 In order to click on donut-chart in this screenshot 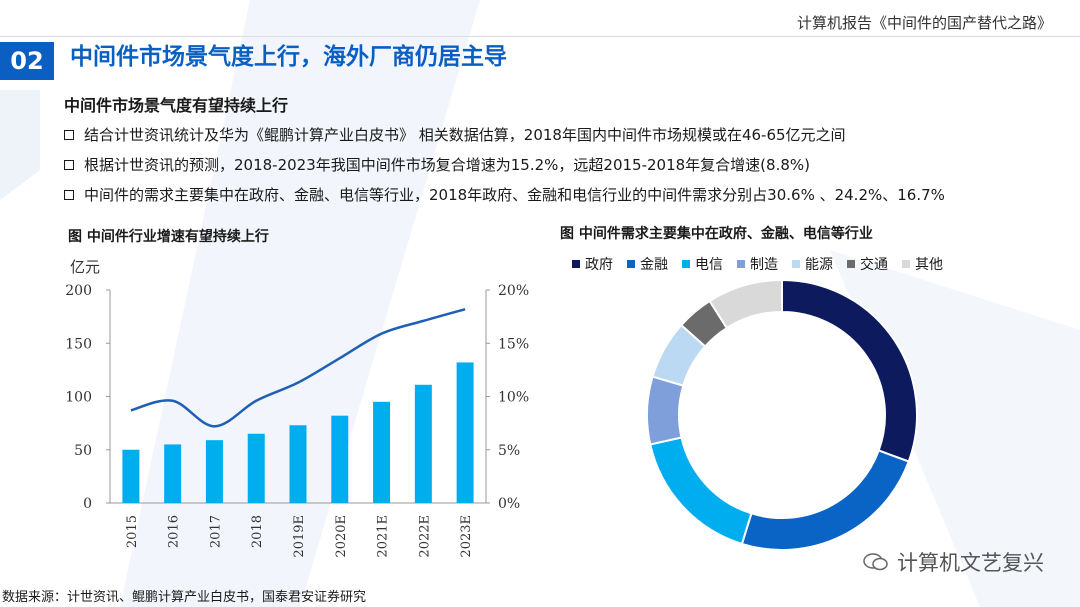, I will do `click(782, 414)`.